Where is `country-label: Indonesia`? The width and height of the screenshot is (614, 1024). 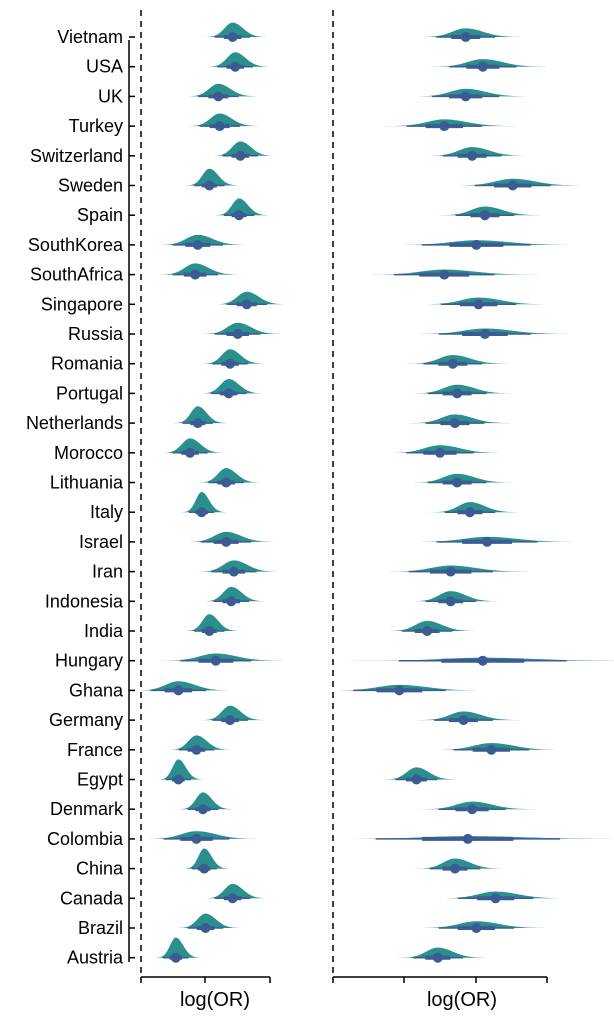
country-label: Indonesia is located at coordinates (84, 601).